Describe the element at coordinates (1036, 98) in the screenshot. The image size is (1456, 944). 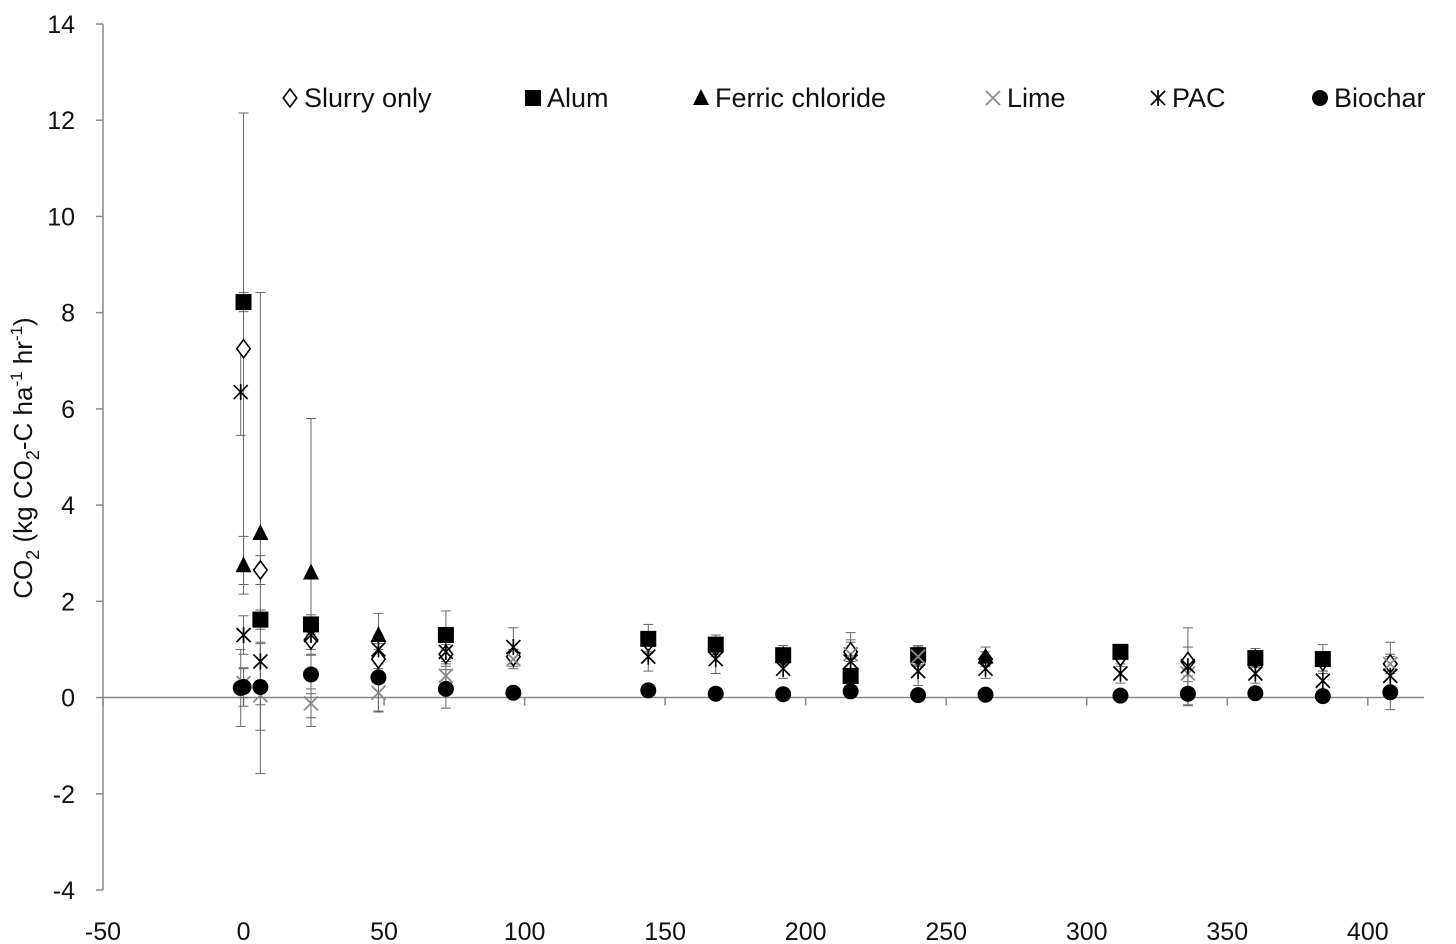
I see `legend-label-lime: Lime` at that location.